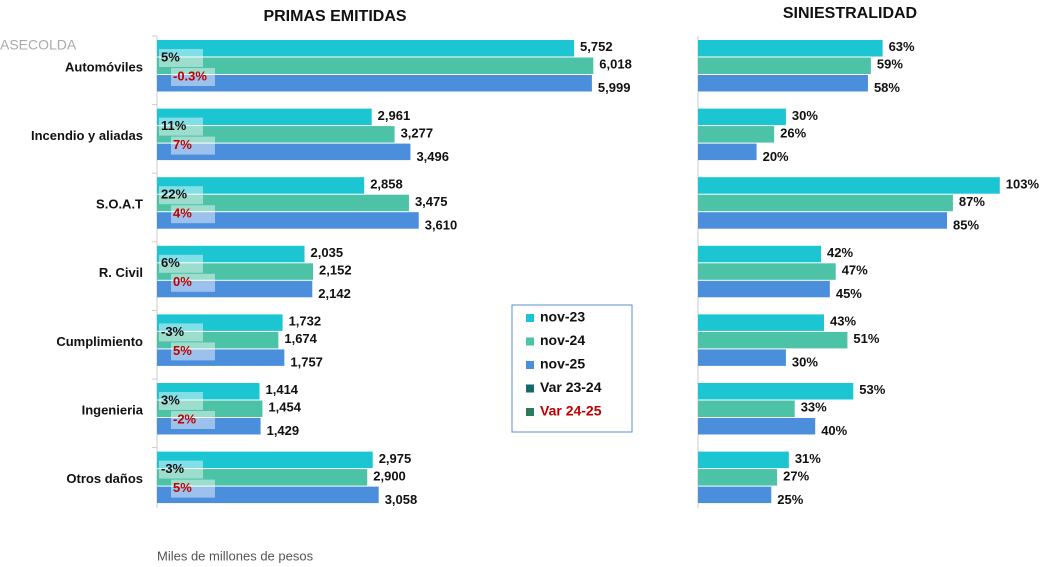  I want to click on value-label: 2,900, so click(389, 475).